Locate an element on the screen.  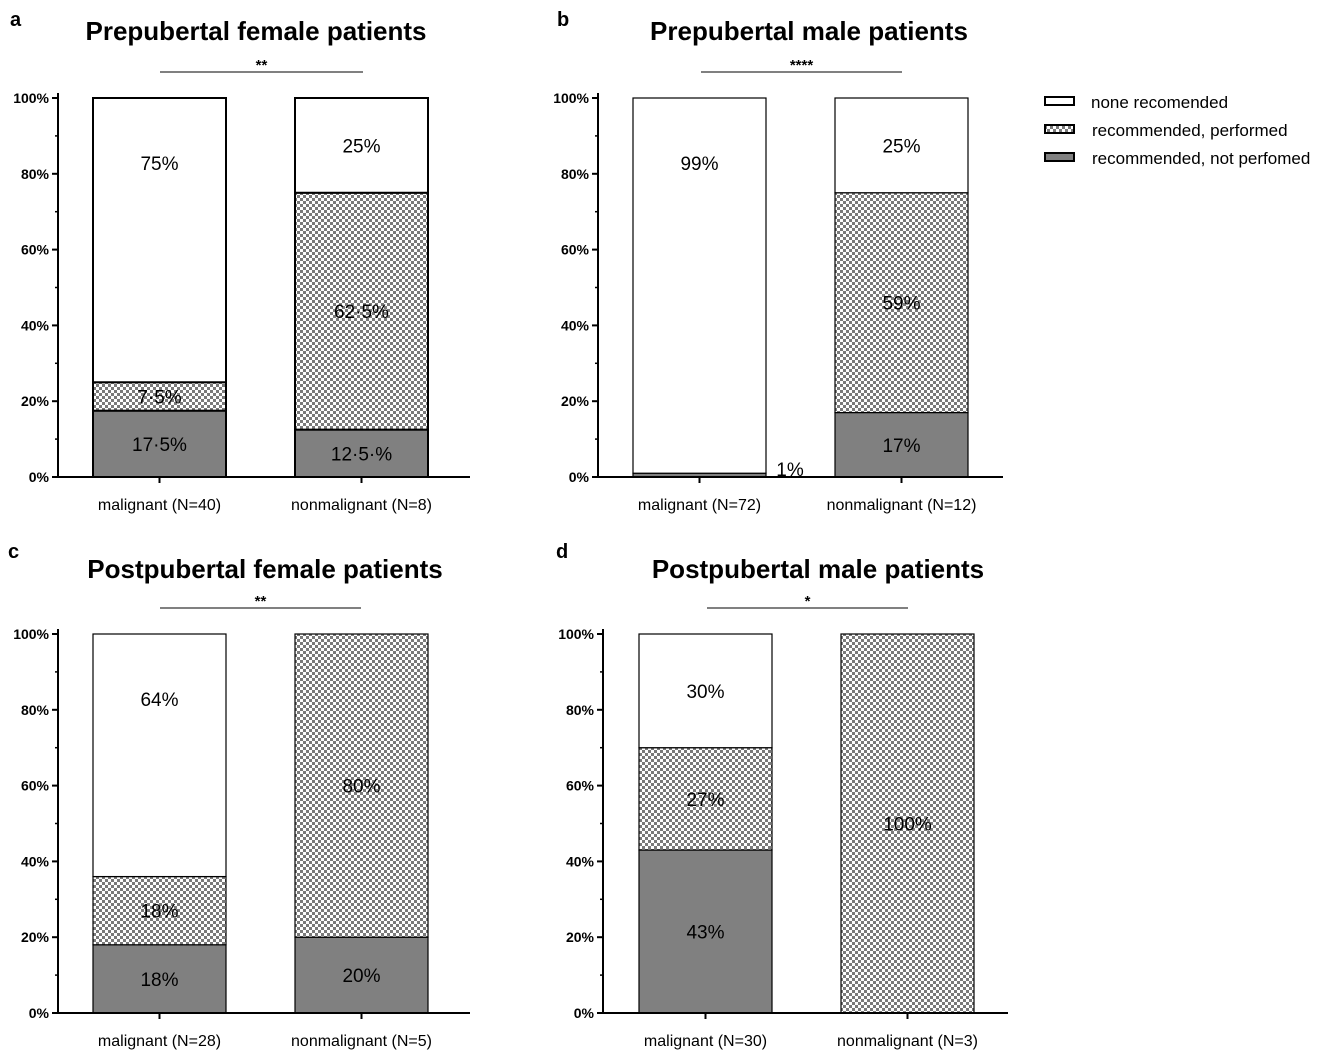
legend-label: recommended, not perfomed is located at coordinates (1201, 158).